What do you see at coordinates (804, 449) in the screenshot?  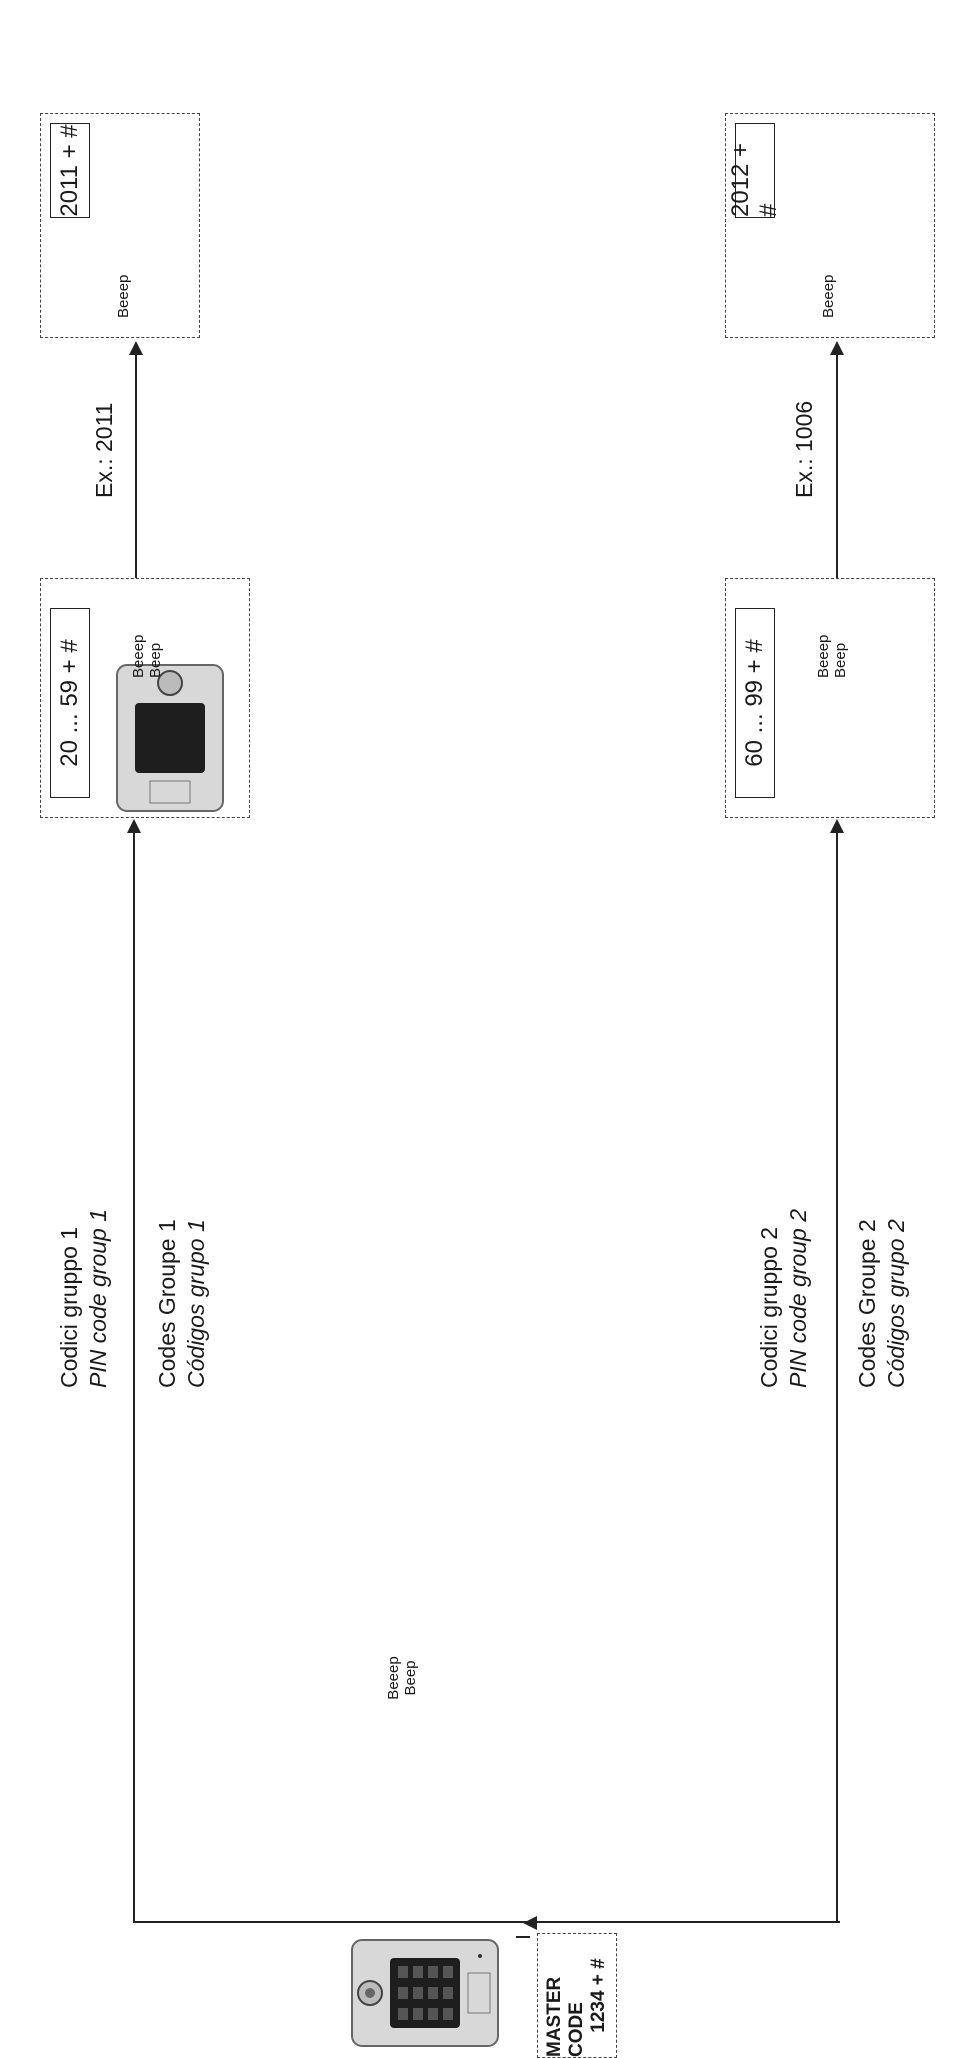 I see `group2-example: Ex.: 1006` at bounding box center [804, 449].